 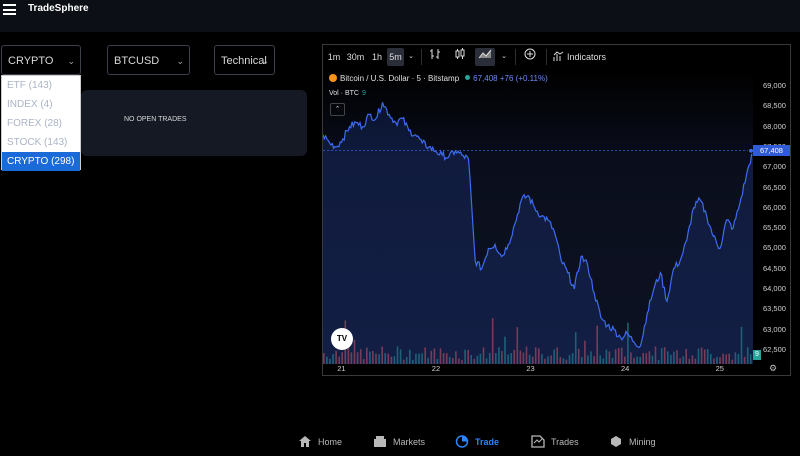 What do you see at coordinates (337, 109) in the screenshot?
I see `collapse-legend-icon: ⌃` at bounding box center [337, 109].